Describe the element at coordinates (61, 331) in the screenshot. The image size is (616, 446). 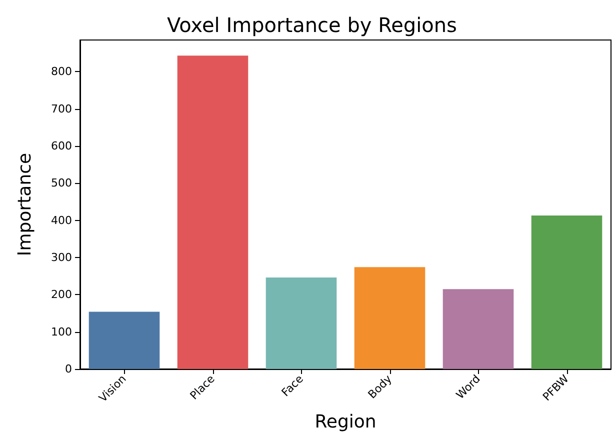
I see `y-tick-label: 100` at that location.